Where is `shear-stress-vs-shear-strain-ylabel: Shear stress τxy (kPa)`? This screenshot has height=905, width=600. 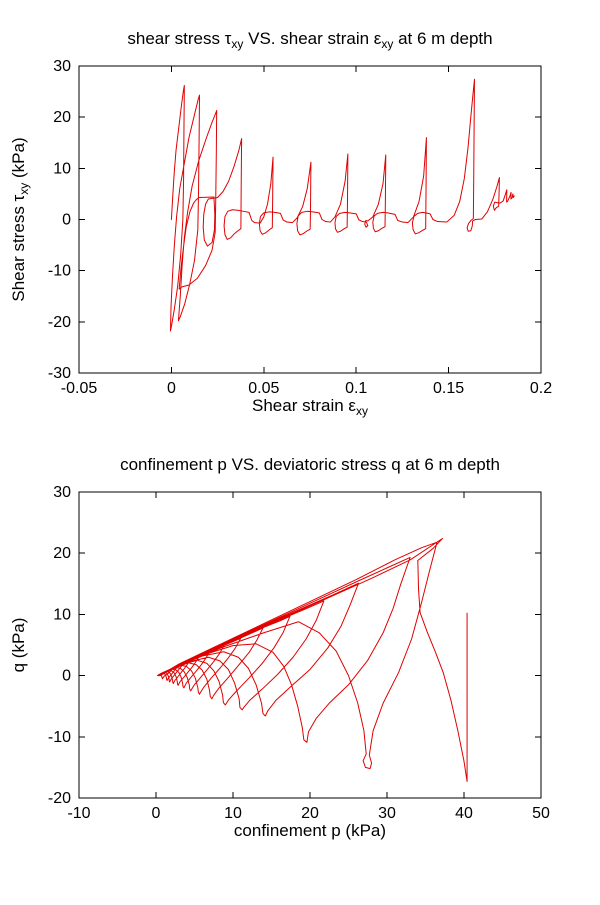
shear-stress-vs-shear-strain-ylabel: Shear stress τxy (kPa) is located at coordinates (20, 219).